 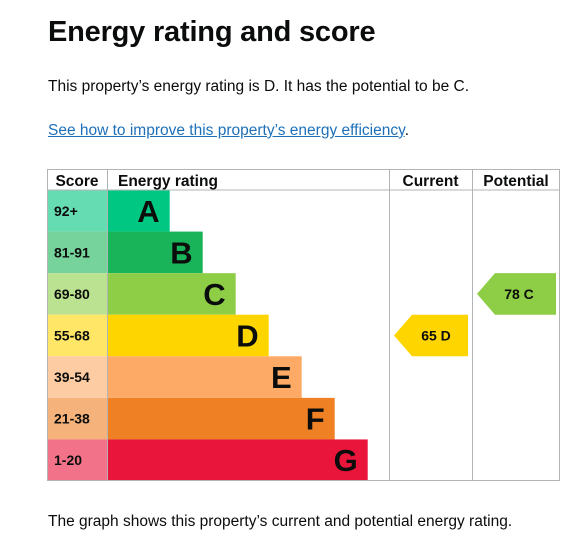 What do you see at coordinates (68, 460) in the screenshot?
I see `score-range-label: 1-20` at bounding box center [68, 460].